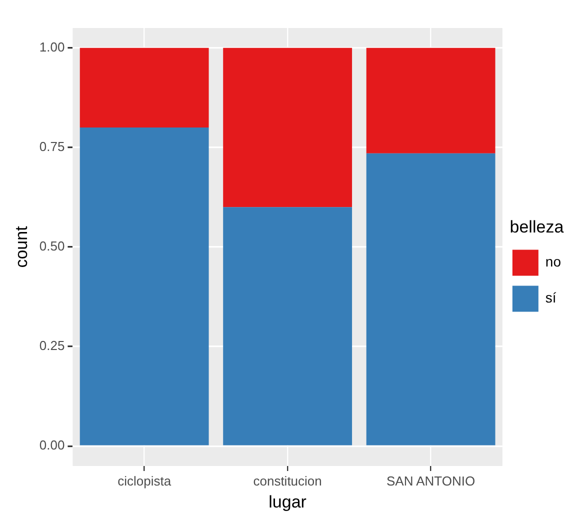 This screenshot has width=585, height=521. What do you see at coordinates (52, 46) in the screenshot?
I see `y-tick-label: 1.00` at bounding box center [52, 46].